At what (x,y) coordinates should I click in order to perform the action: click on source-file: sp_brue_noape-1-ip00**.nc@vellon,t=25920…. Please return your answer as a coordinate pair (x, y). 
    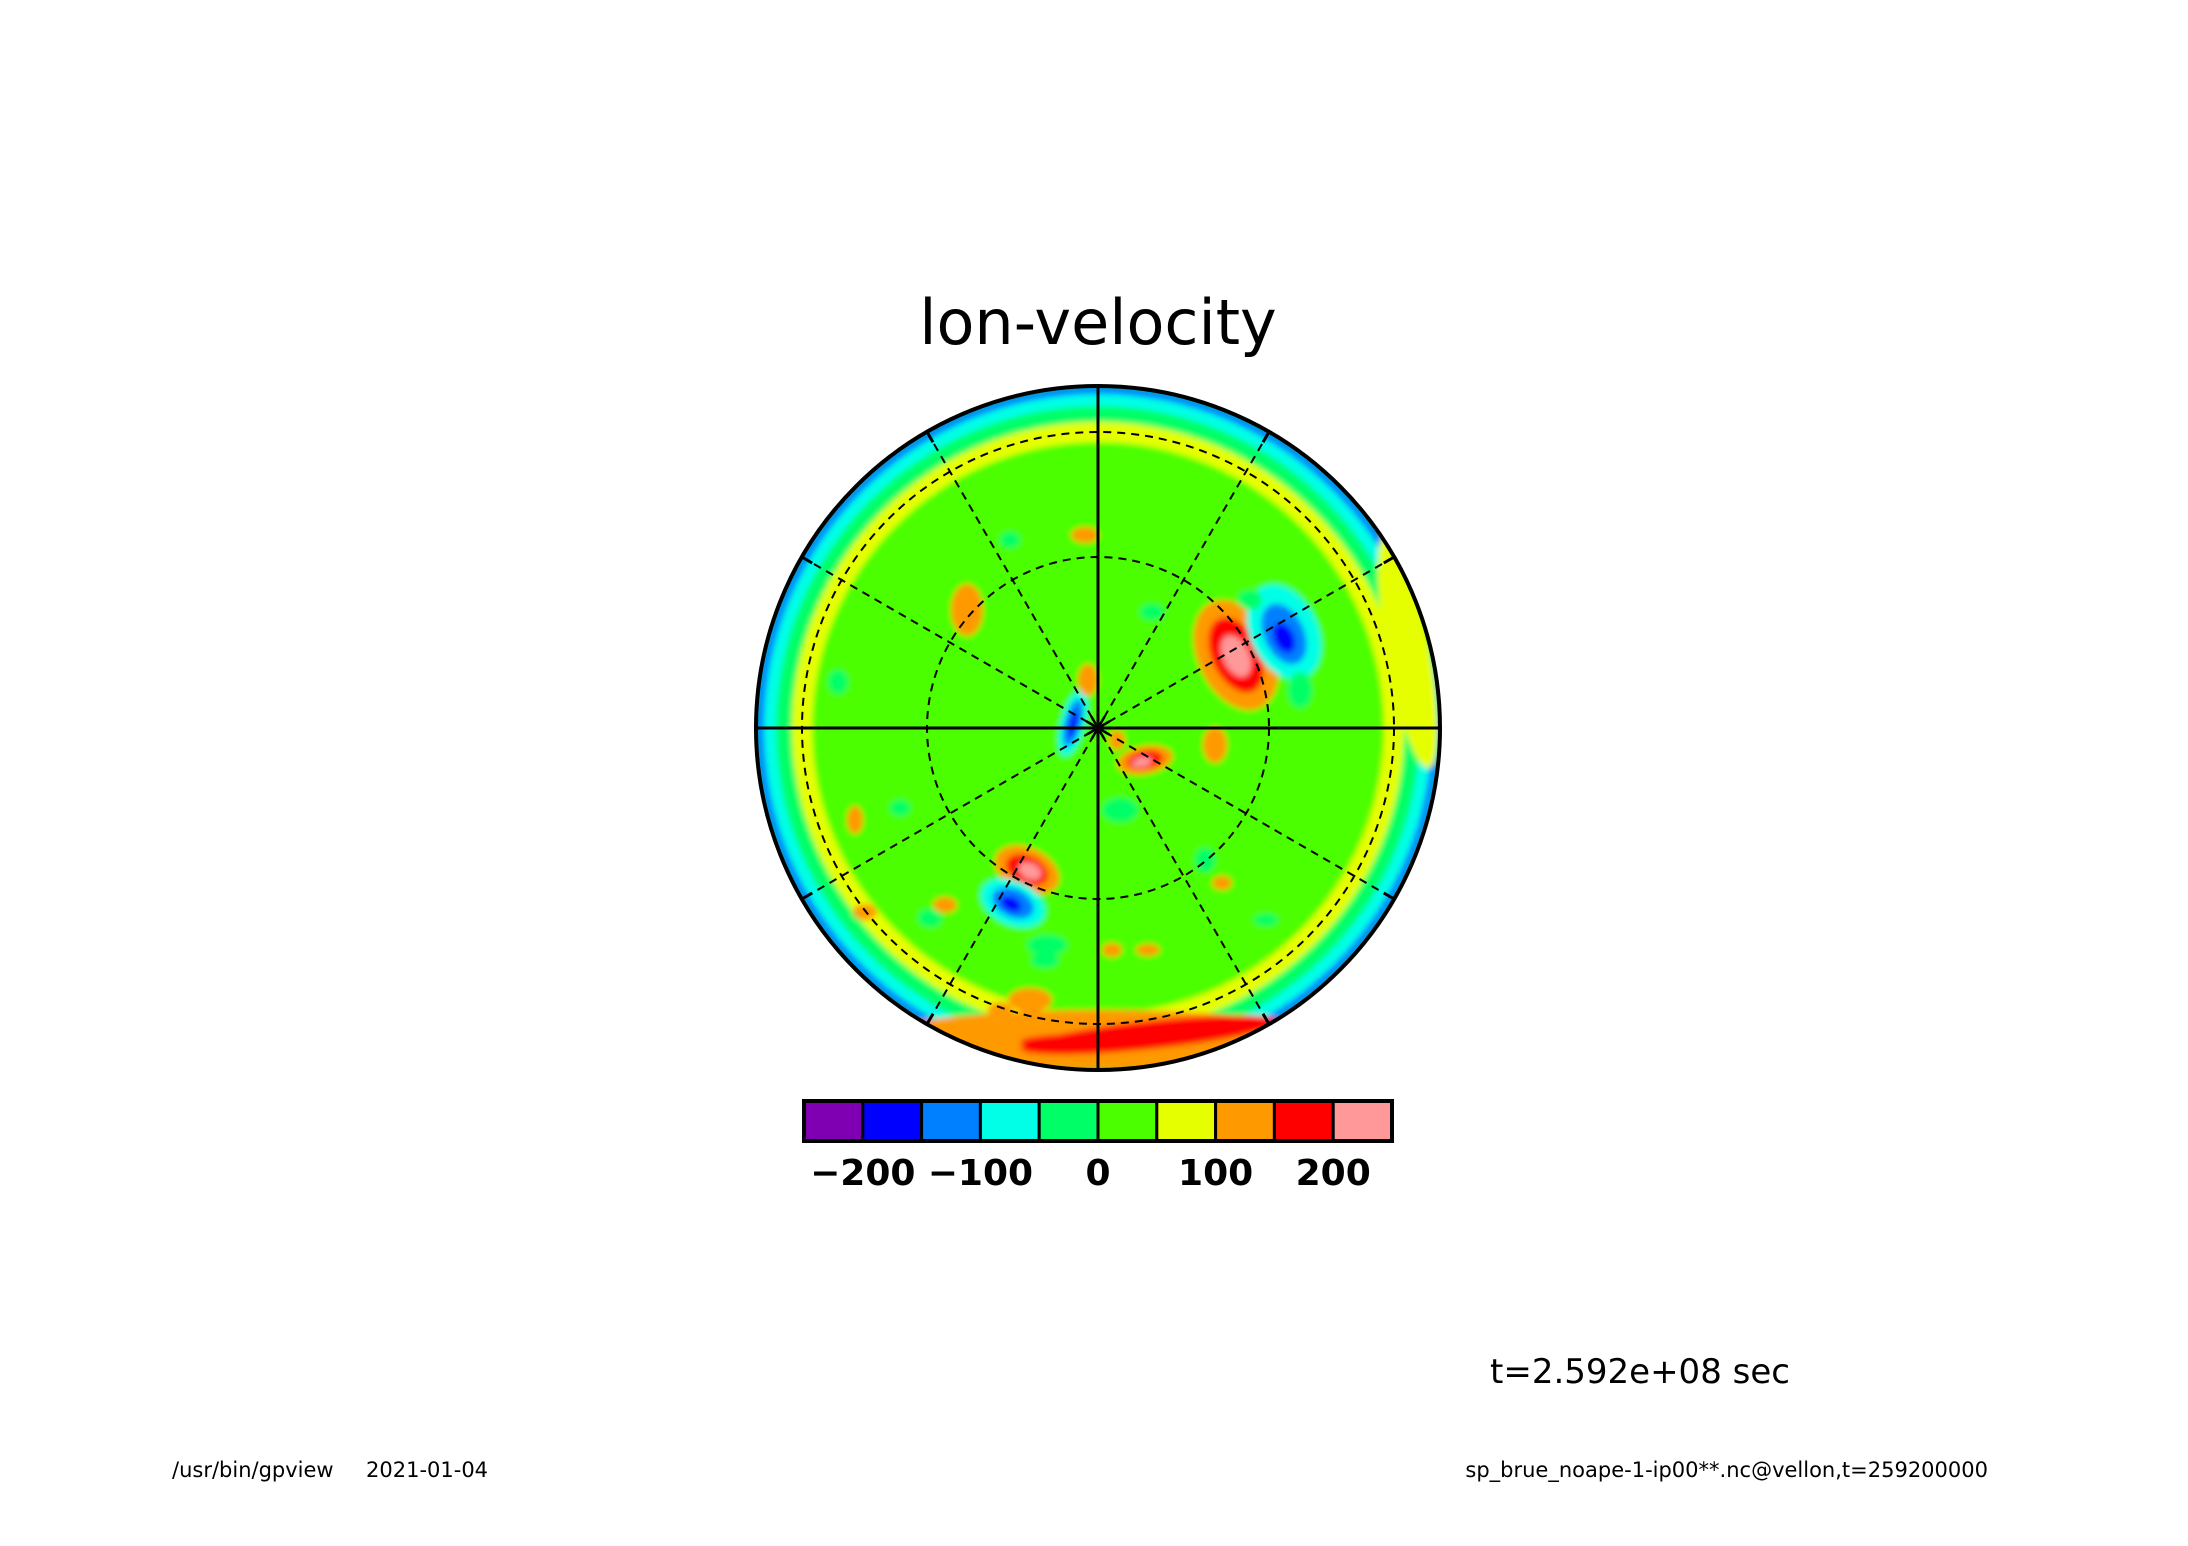
    Looking at the image, I should click on (1726, 1470).